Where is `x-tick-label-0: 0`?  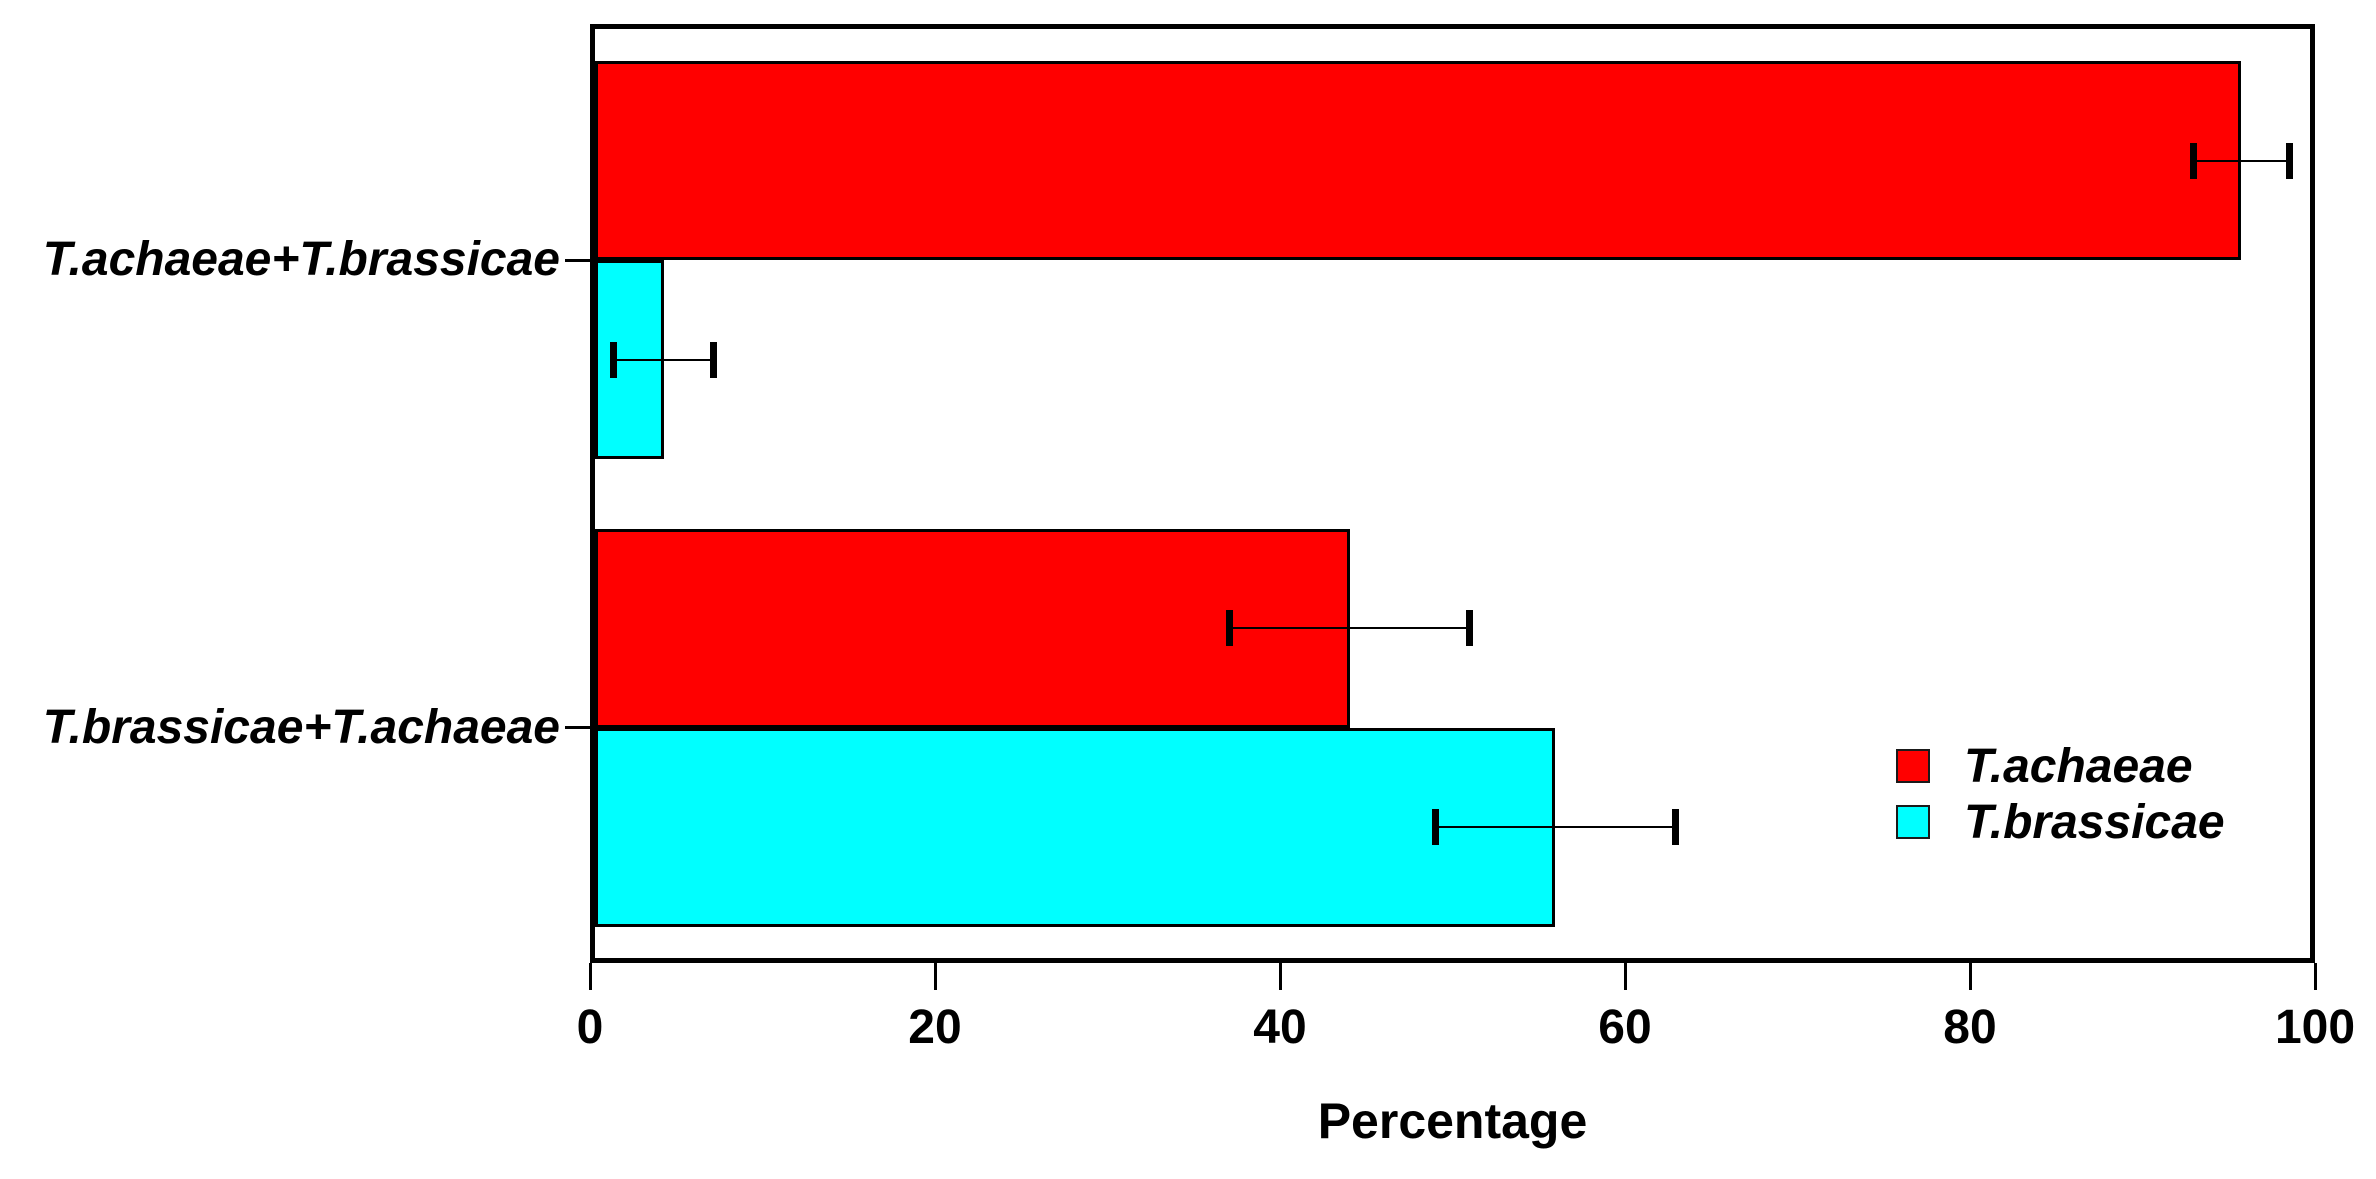 x-tick-label-0: 0 is located at coordinates (590, 1027).